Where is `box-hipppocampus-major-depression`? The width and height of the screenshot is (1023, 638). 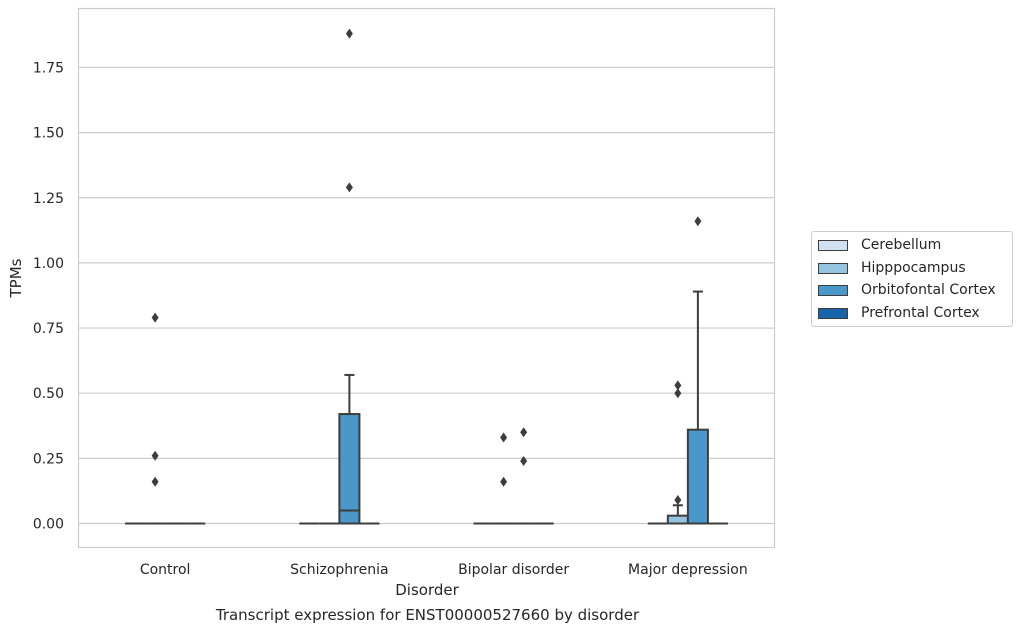
box-hipppocampus-major-depression is located at coordinates (677, 452).